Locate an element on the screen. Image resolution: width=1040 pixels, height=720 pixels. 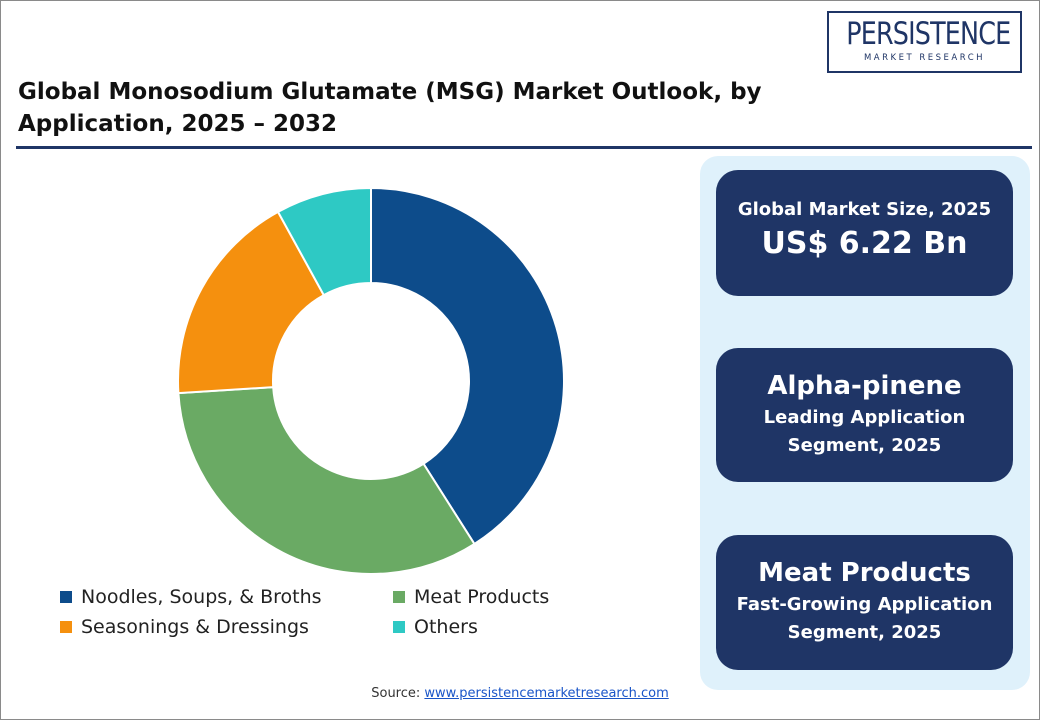
leading-segment-line1: Leading Application is located at coordinates (864, 417).